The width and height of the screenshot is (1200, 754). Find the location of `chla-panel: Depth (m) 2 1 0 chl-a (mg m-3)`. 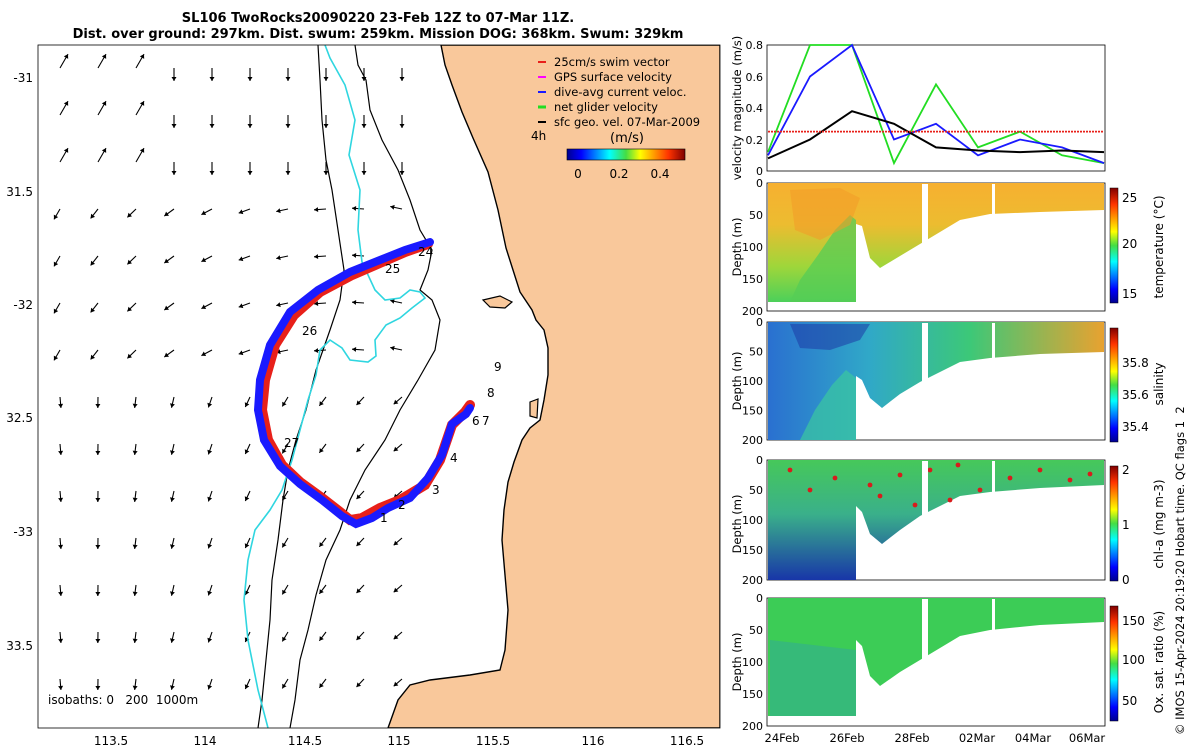

chla-panel: Depth (m) 2 1 0 chl-a (mg m-3) is located at coordinates (948, 523).